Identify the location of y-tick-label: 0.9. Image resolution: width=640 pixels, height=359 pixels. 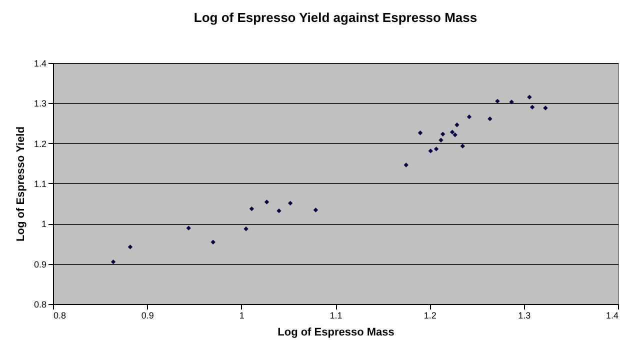
(40, 264).